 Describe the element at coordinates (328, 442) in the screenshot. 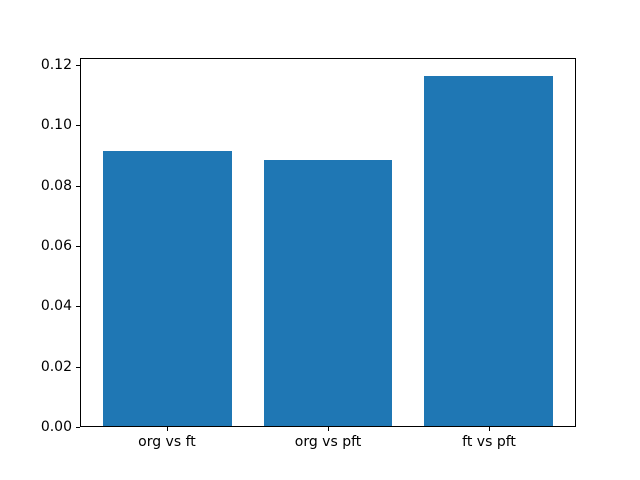

I see `x-tick-label: org vs pft` at that location.